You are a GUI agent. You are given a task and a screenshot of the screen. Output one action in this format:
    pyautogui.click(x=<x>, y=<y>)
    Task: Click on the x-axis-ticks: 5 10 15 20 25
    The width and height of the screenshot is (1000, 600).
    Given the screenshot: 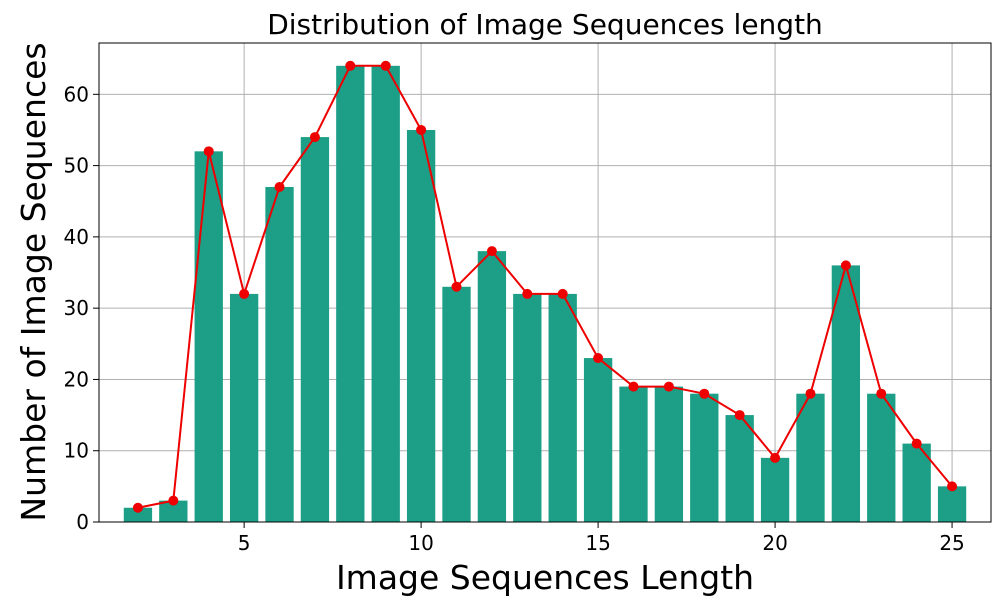 What is the action you would take?
    pyautogui.click(x=601, y=538)
    